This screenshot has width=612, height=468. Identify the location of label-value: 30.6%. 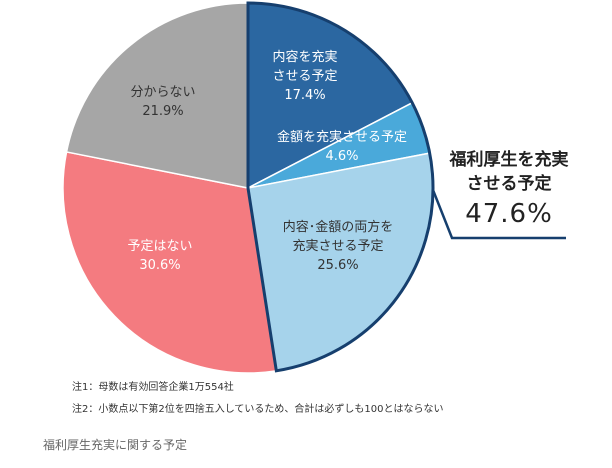
(160, 265).